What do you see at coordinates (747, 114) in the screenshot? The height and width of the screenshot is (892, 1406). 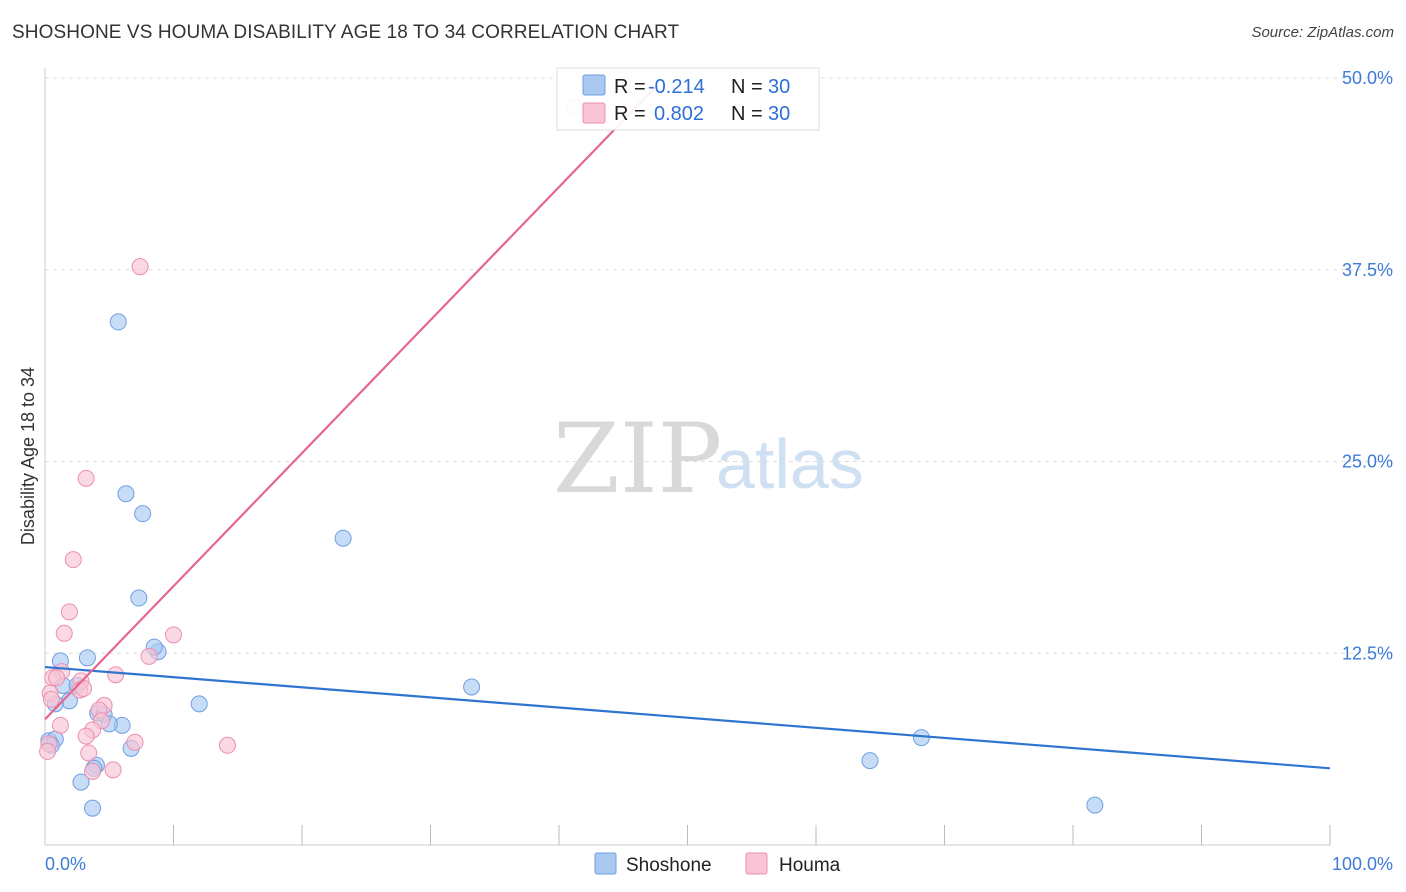 I see `stats-houma-n-label: N =` at bounding box center [747, 114].